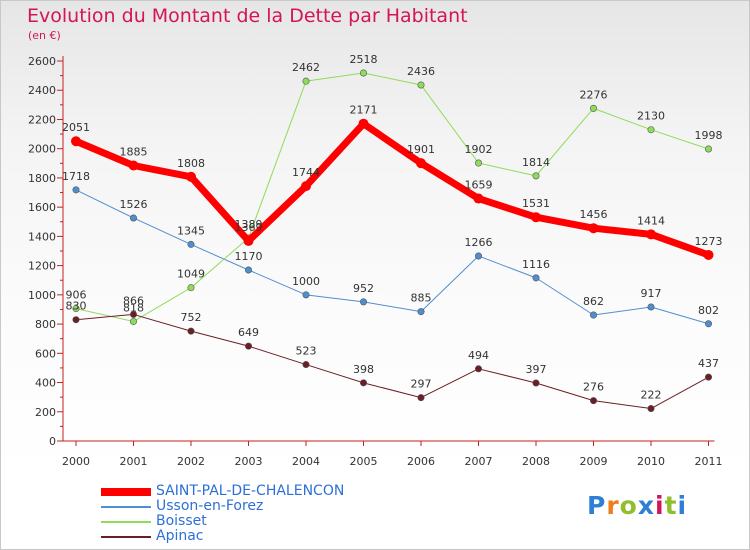 Image resolution: width=750 pixels, height=550 pixels. What do you see at coordinates (594, 94) in the screenshot?
I see `data-label: 2276` at bounding box center [594, 94].